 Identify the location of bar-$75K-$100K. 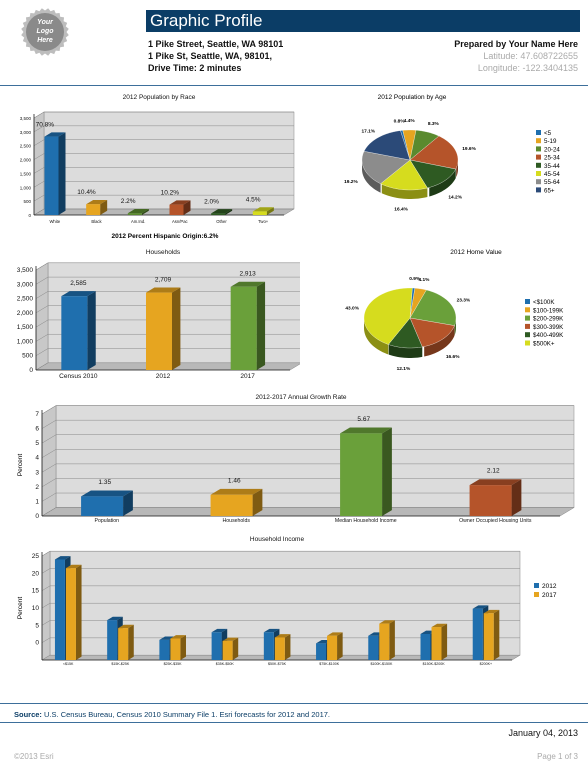
(332, 647).